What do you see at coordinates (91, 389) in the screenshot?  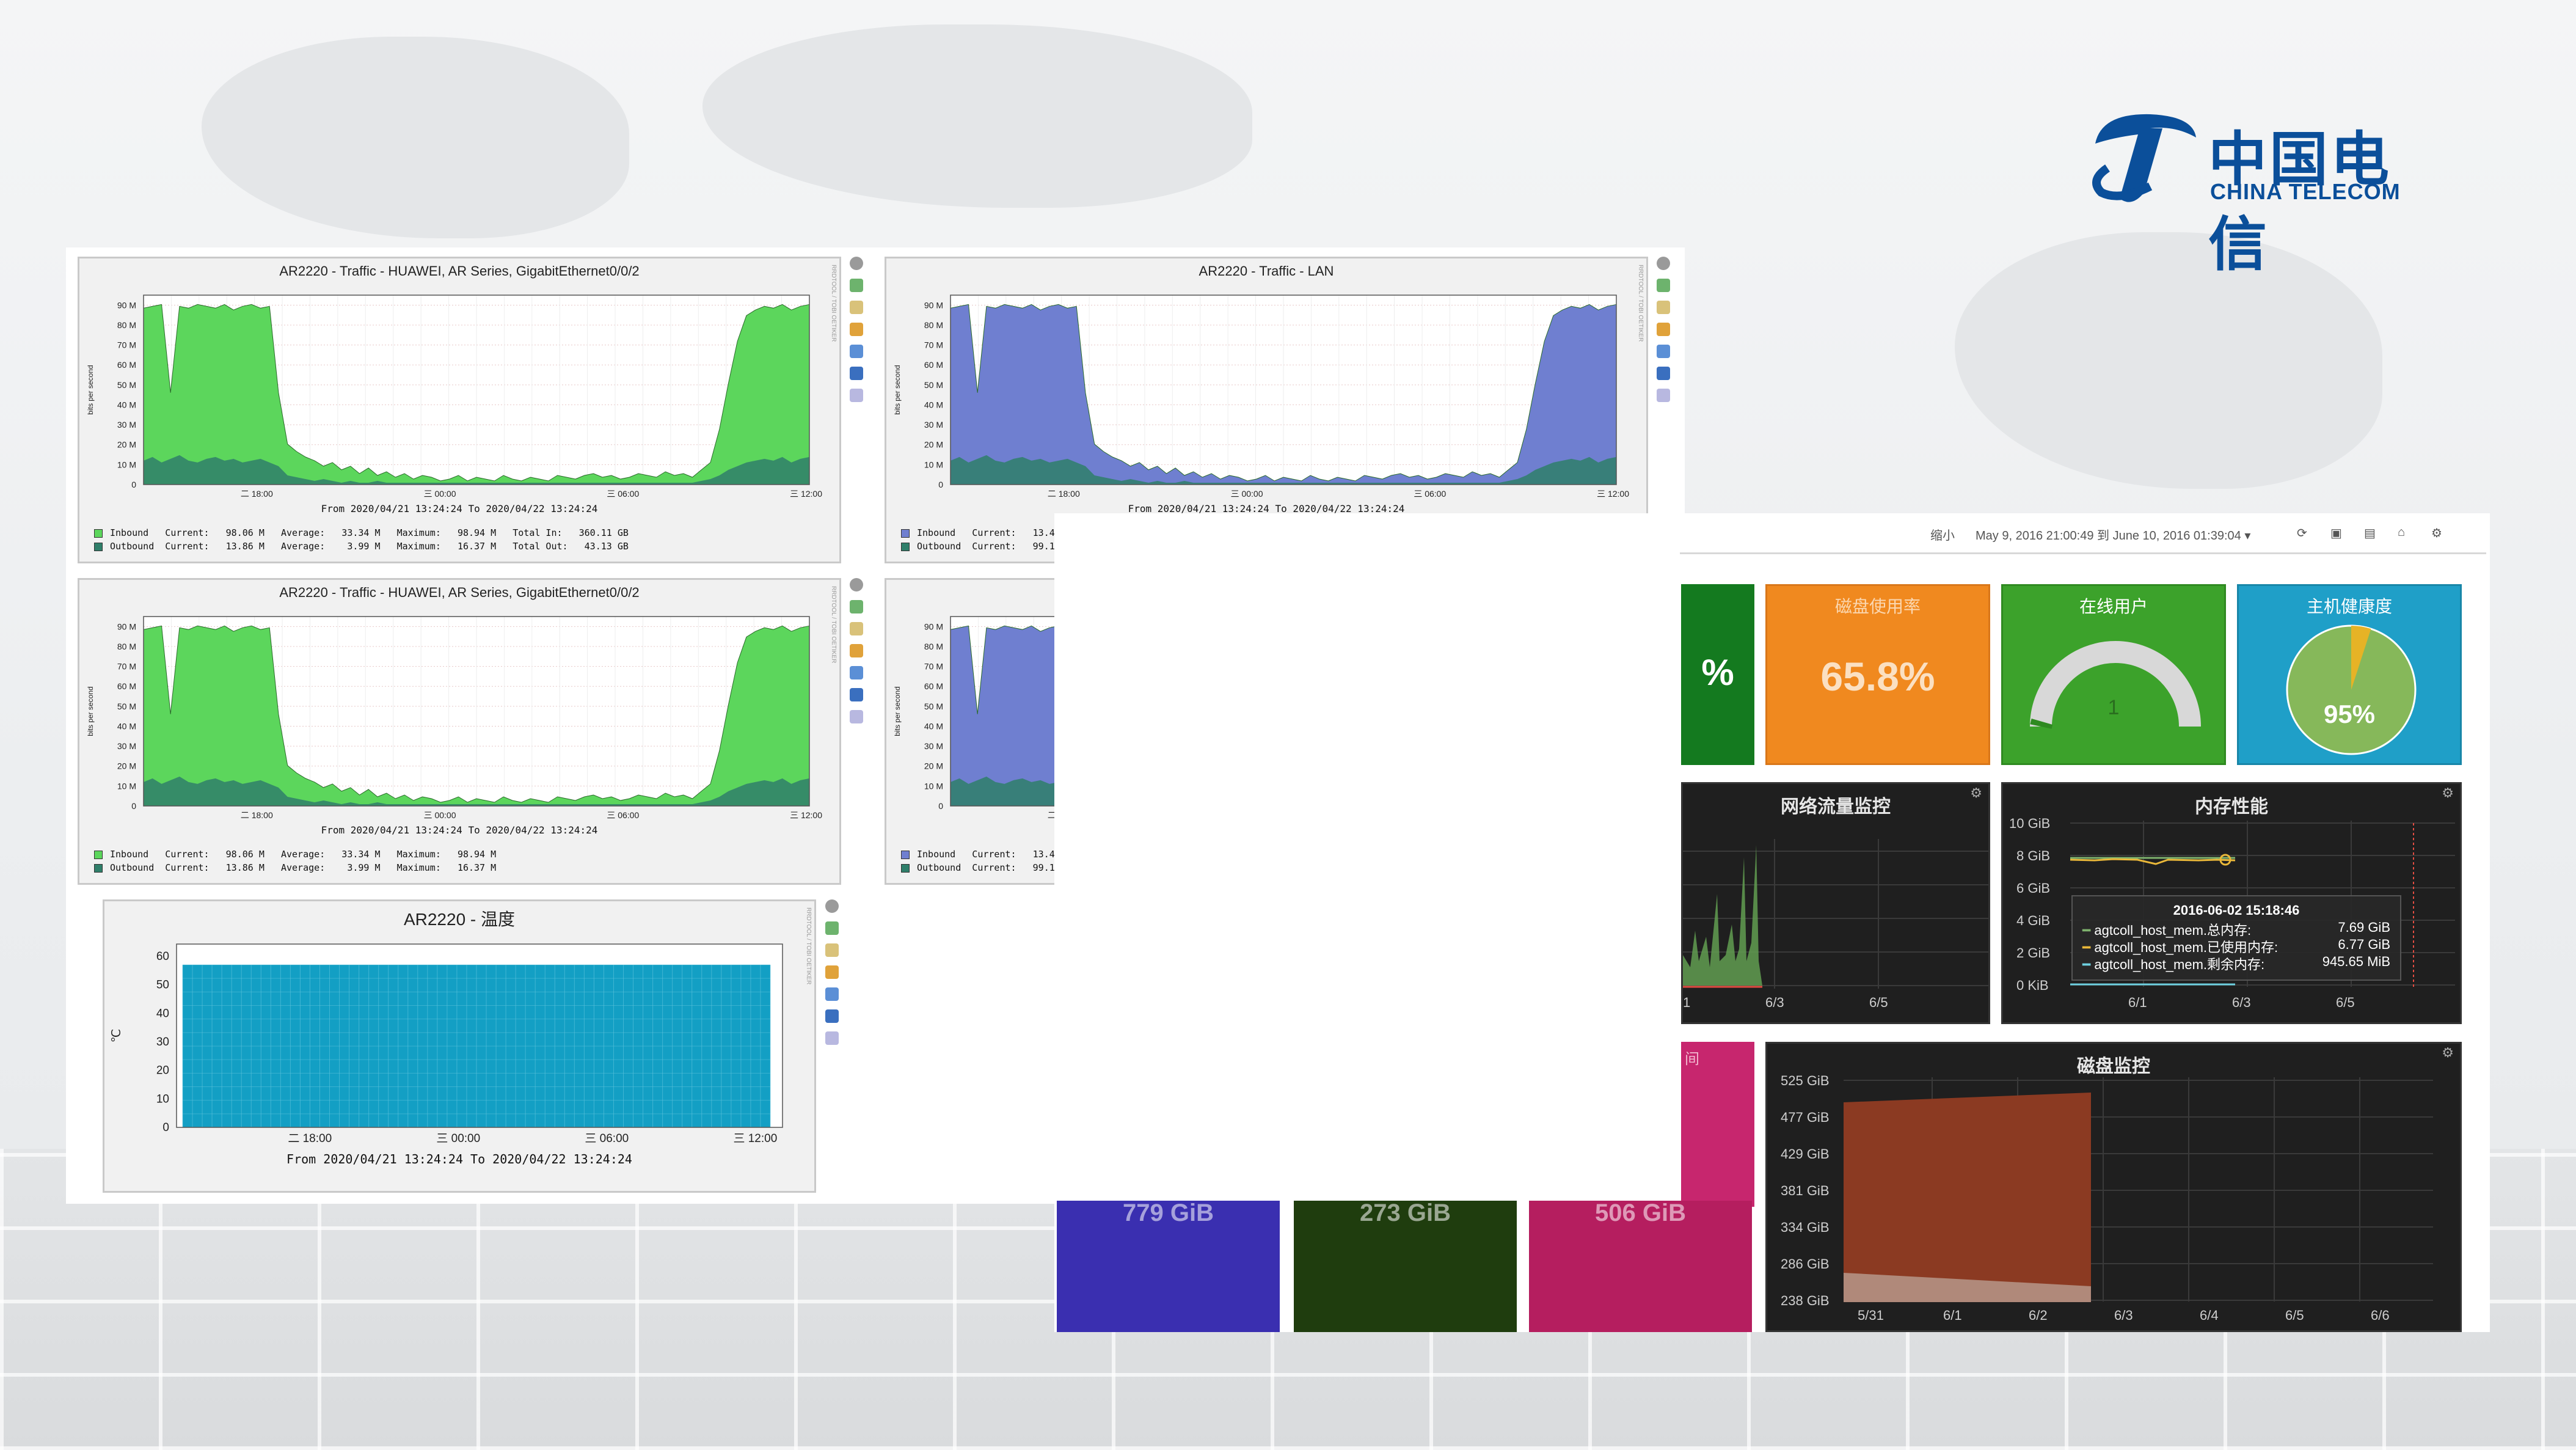 I see `y-axis-label: bits per second` at bounding box center [91, 389].